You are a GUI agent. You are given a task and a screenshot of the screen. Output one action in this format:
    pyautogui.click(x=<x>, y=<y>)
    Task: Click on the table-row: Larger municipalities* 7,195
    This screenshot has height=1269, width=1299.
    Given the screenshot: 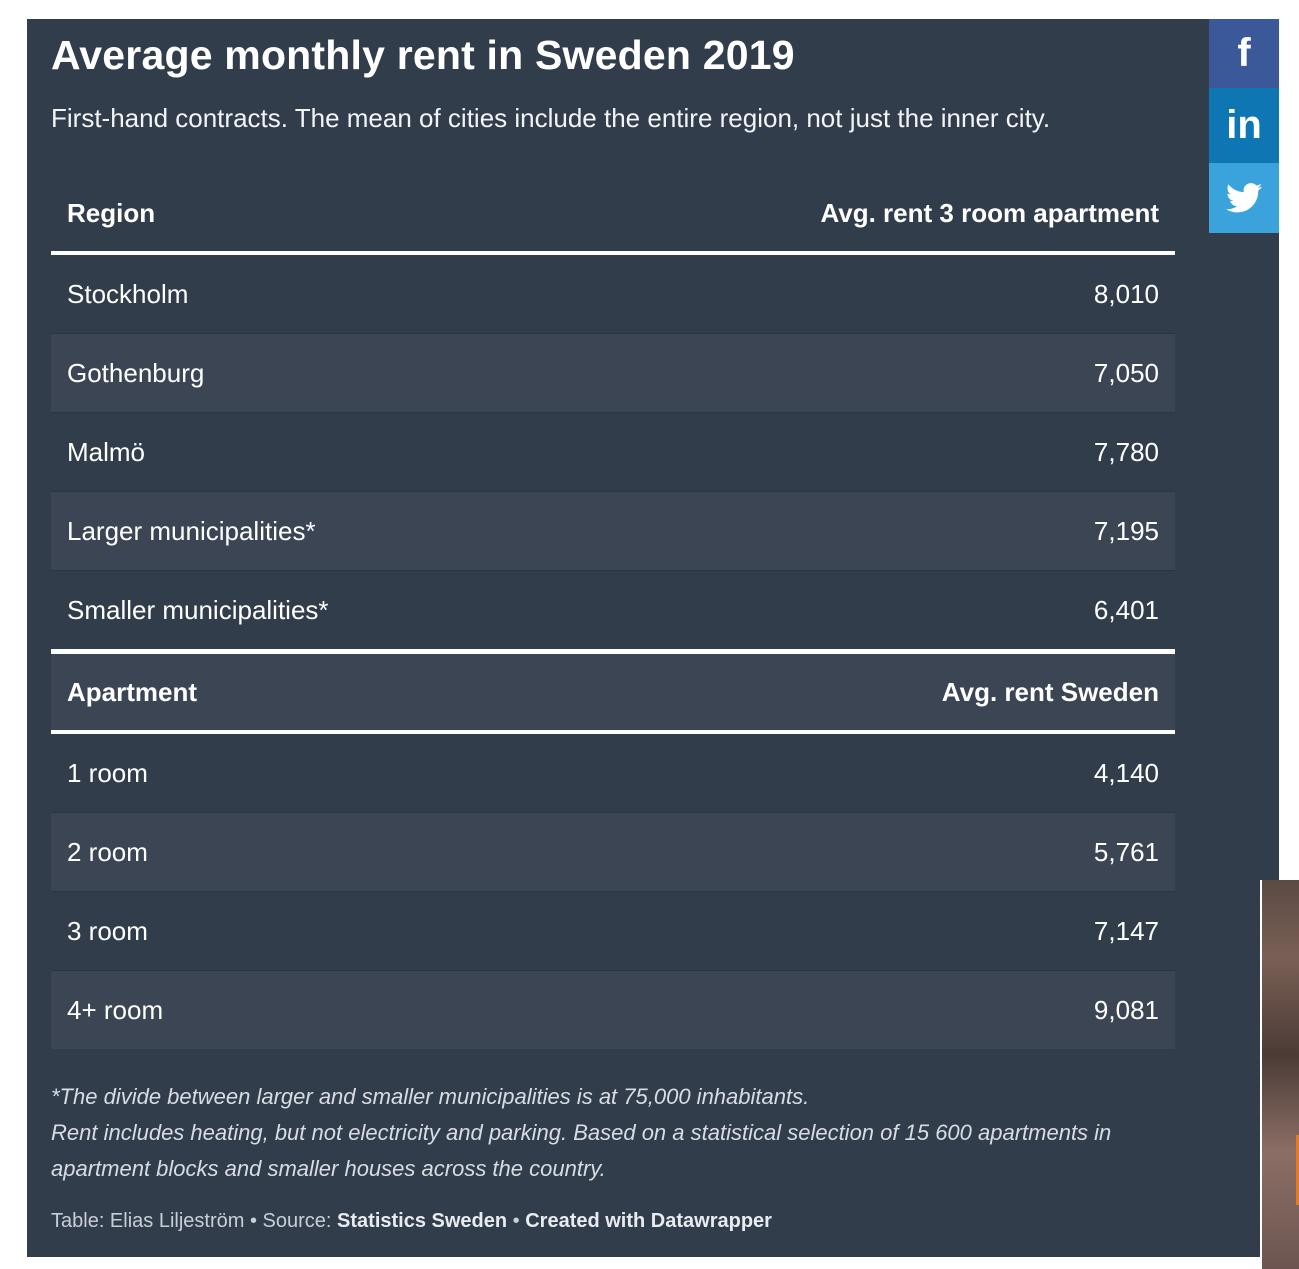 What is the action you would take?
    pyautogui.click(x=613, y=531)
    